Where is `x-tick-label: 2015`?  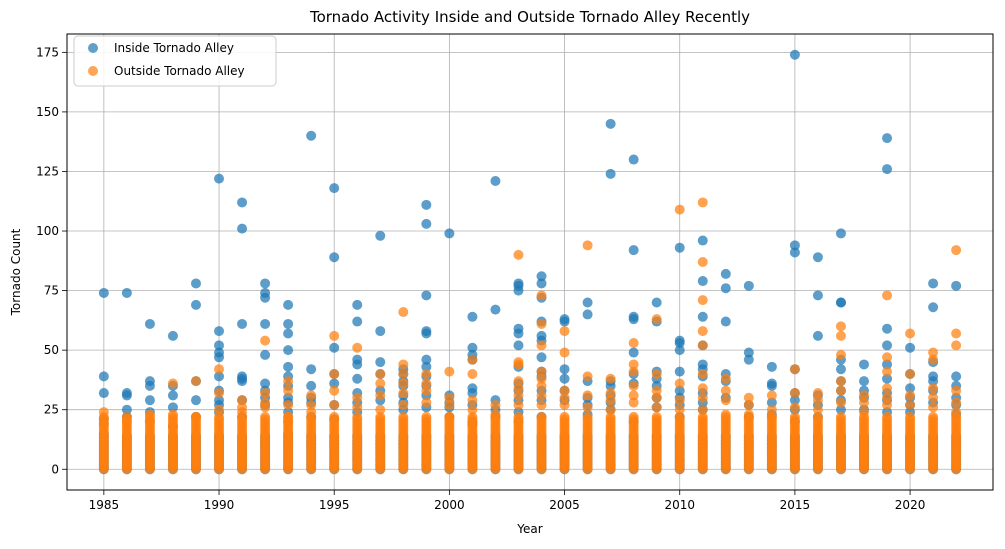 x-tick-label: 2015 is located at coordinates (795, 505).